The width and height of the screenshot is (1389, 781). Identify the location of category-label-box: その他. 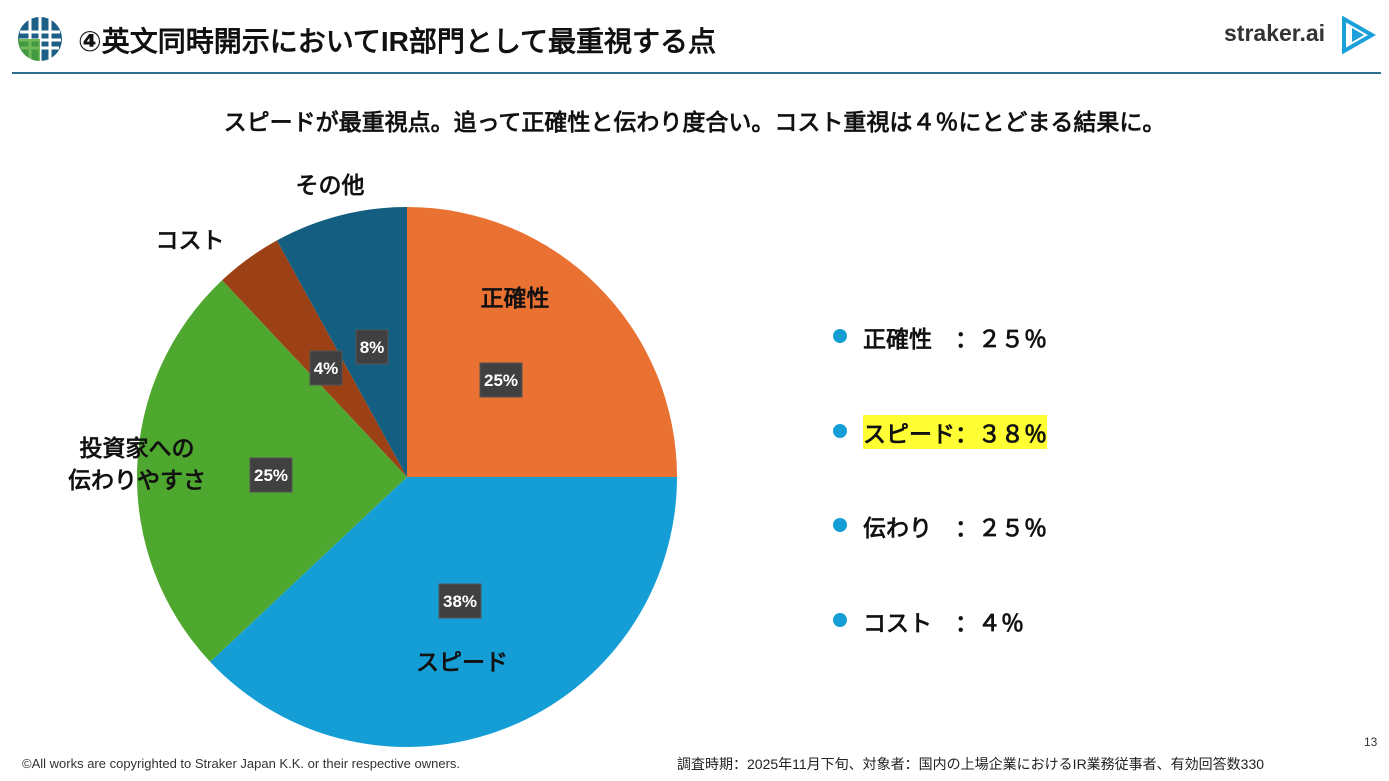
(330, 185).